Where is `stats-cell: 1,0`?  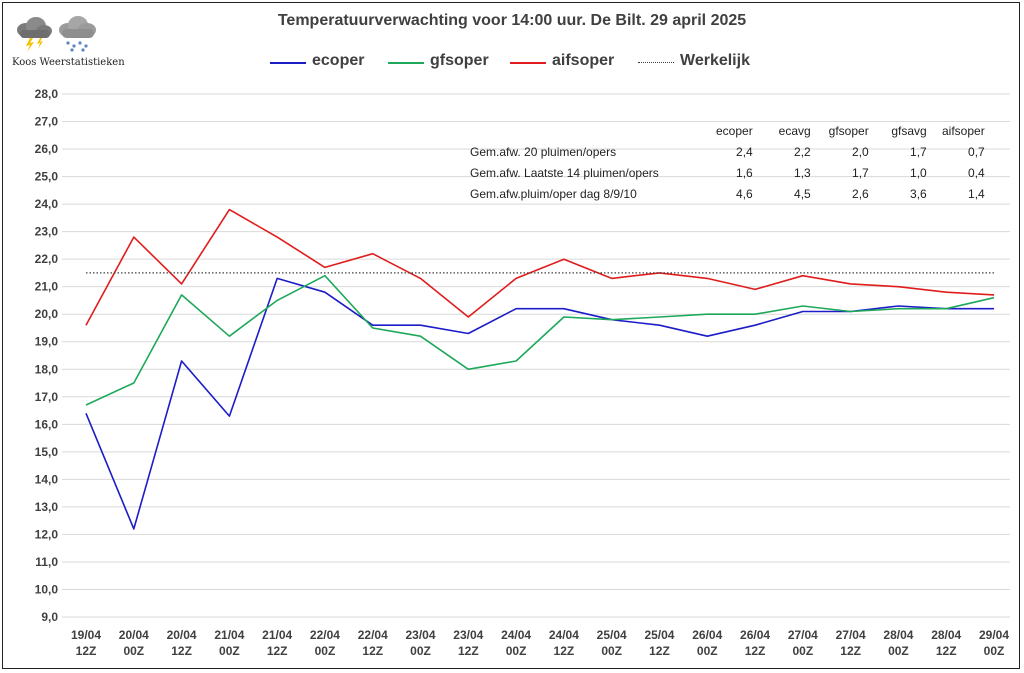
stats-cell: 1,0 is located at coordinates (918, 172).